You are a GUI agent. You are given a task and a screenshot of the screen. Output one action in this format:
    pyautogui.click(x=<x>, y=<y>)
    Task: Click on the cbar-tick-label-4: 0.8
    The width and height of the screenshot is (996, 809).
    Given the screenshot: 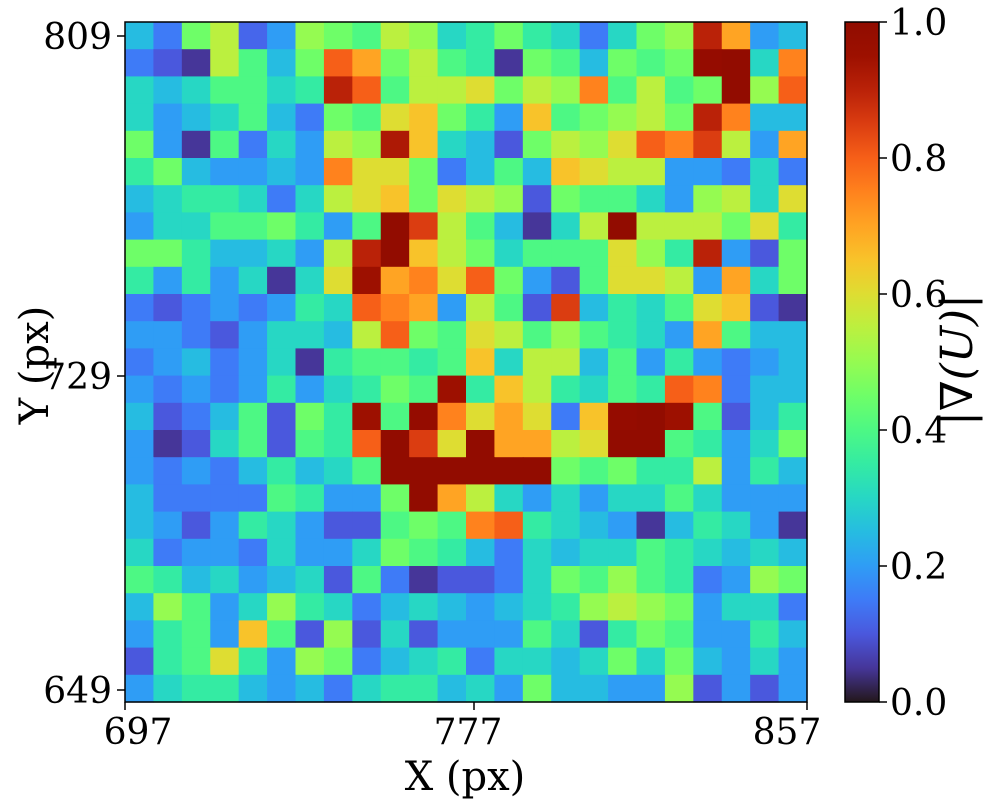 What is the action you would take?
    pyautogui.click(x=918, y=159)
    